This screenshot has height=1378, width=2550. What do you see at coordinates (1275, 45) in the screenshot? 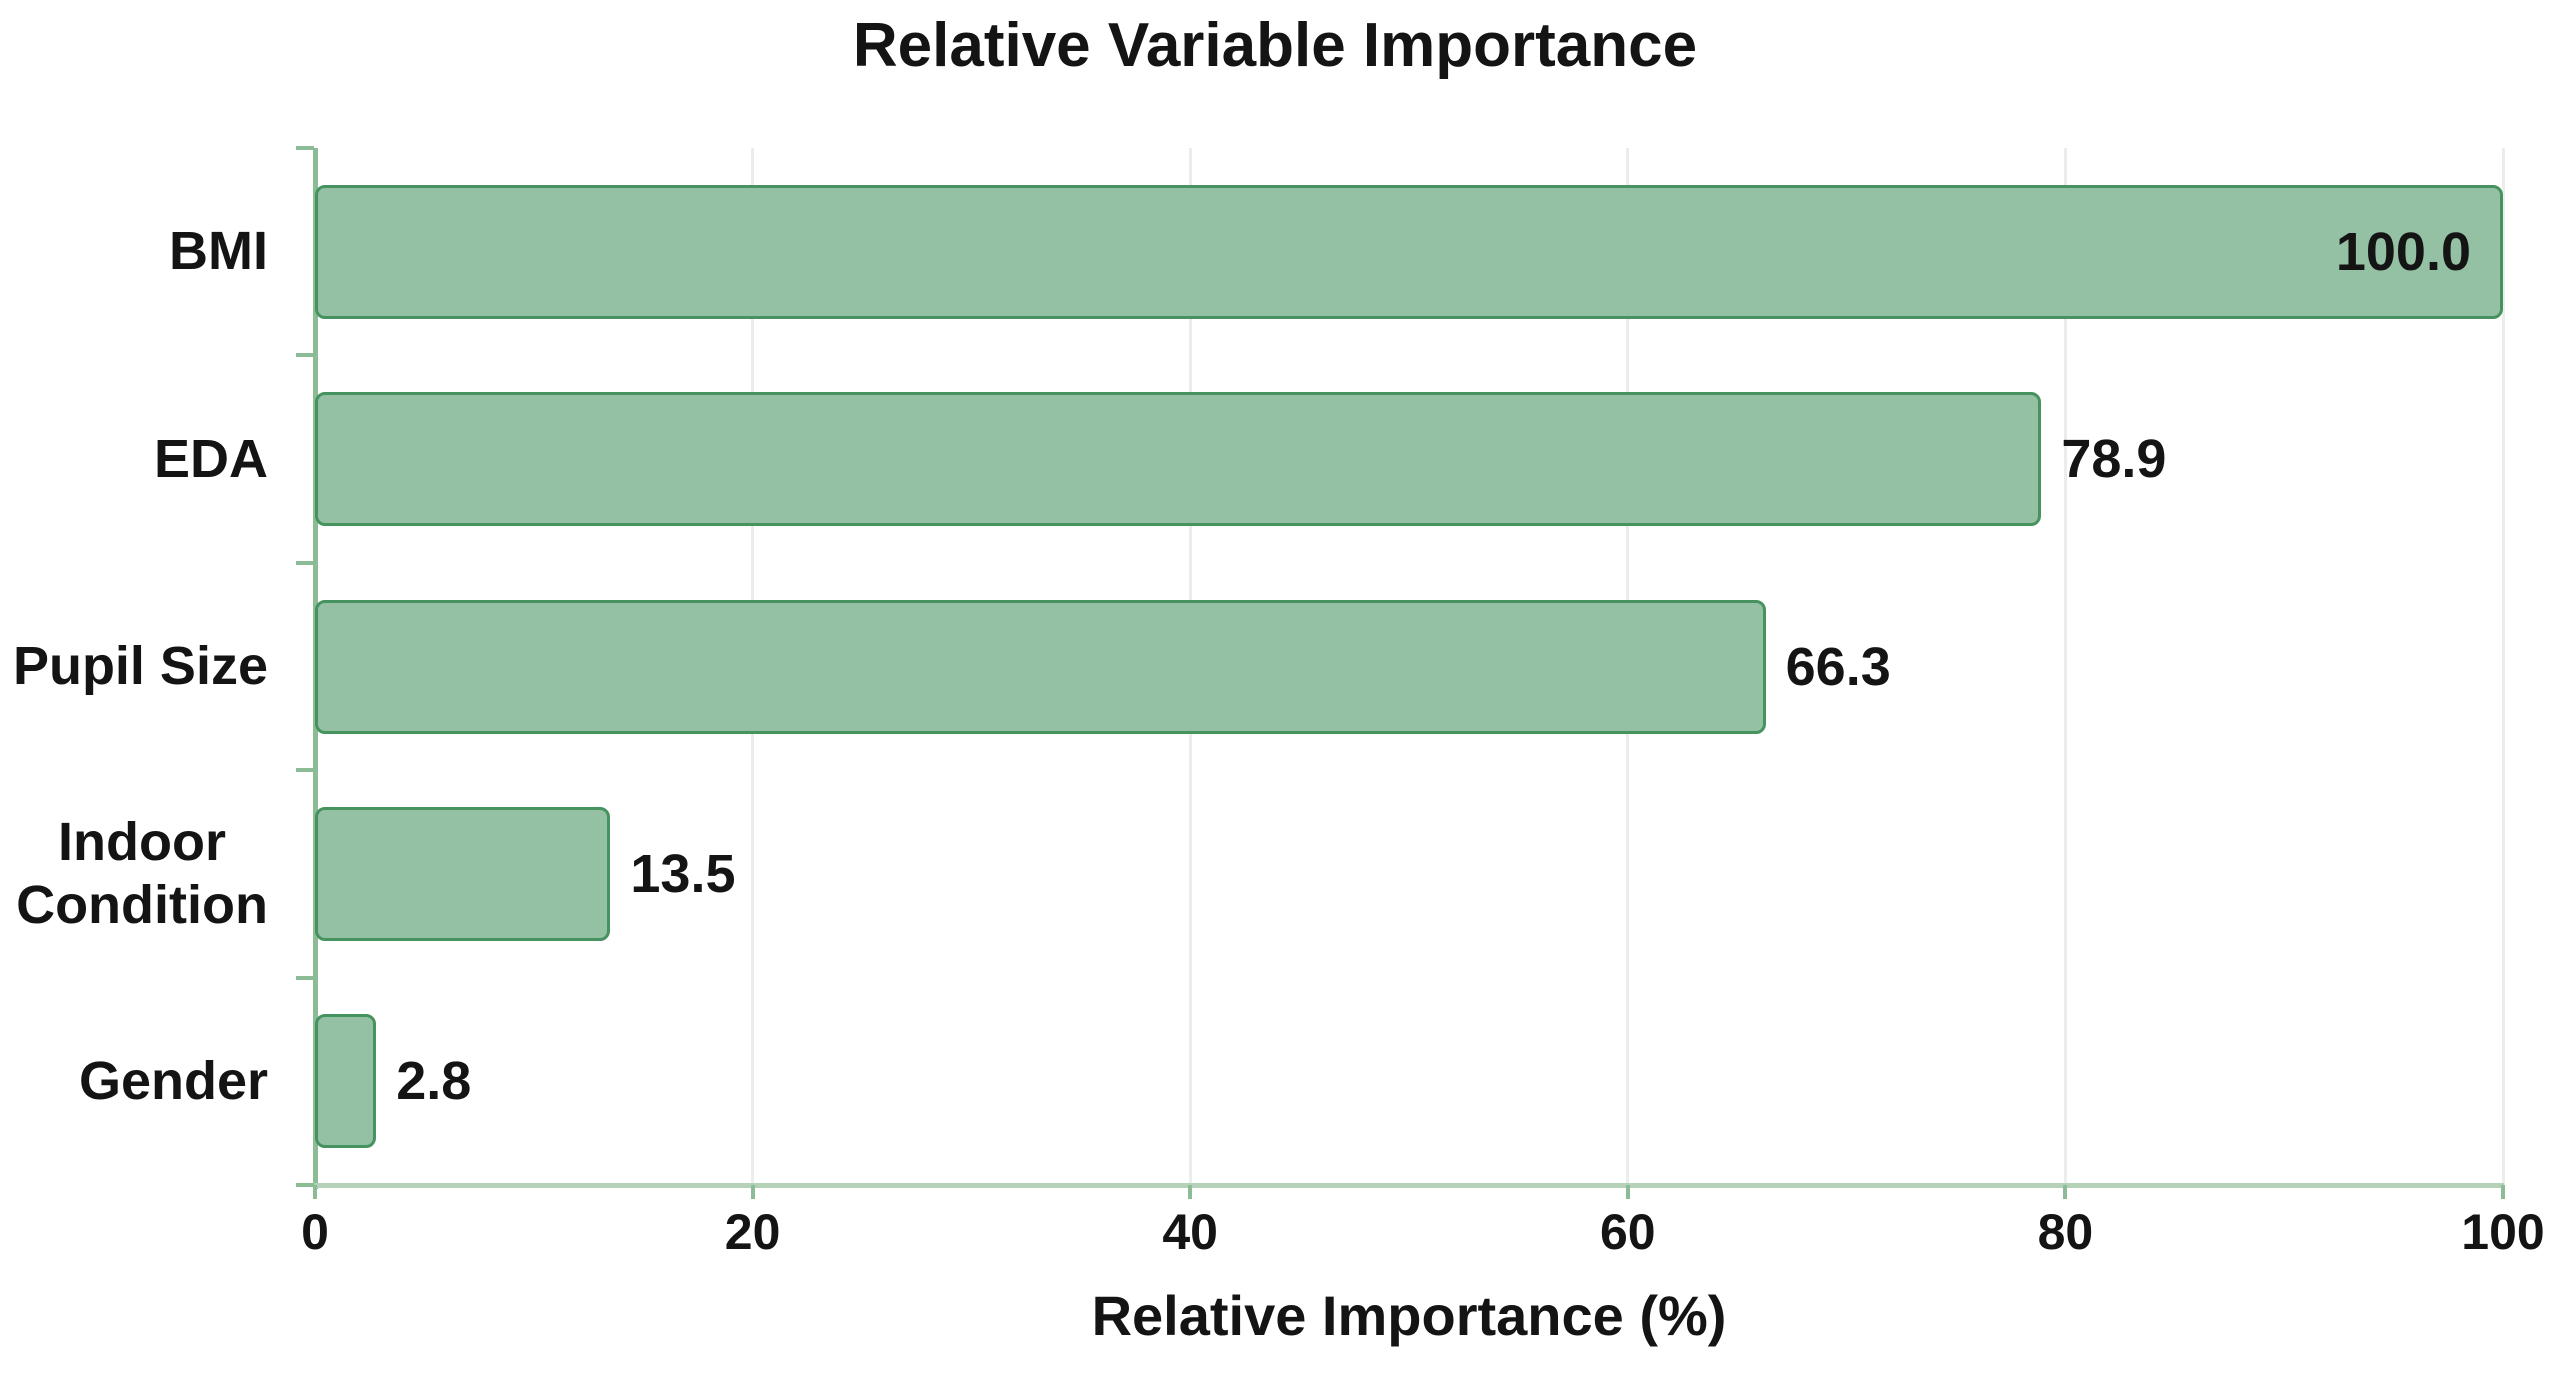
I see `chart-title: Relative Variable Importance` at bounding box center [1275, 45].